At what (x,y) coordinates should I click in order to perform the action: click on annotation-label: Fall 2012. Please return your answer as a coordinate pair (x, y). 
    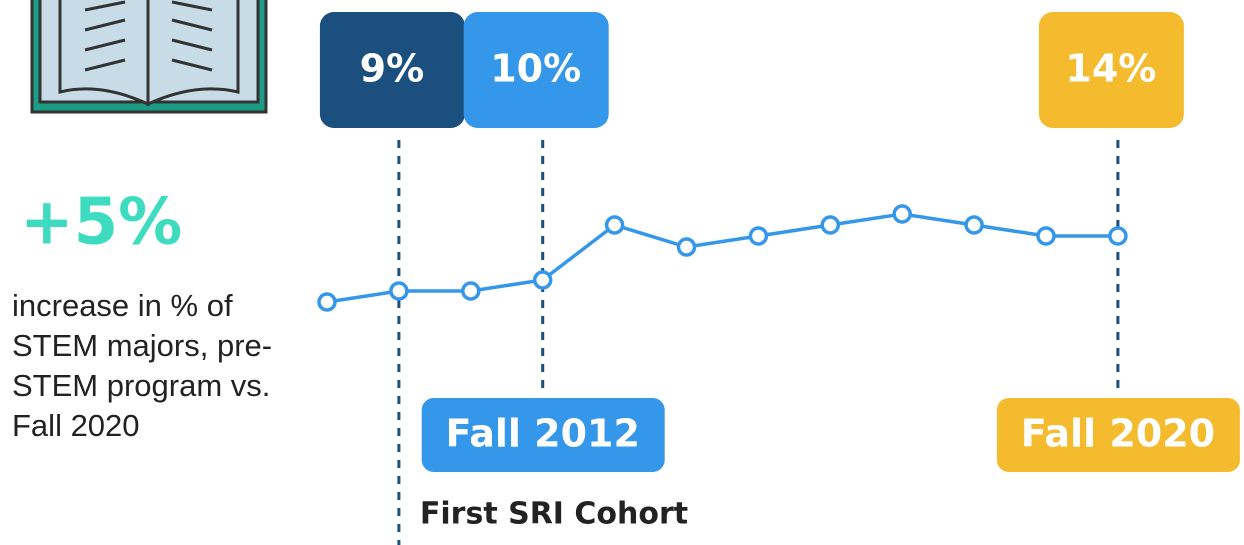
    Looking at the image, I should click on (542, 434).